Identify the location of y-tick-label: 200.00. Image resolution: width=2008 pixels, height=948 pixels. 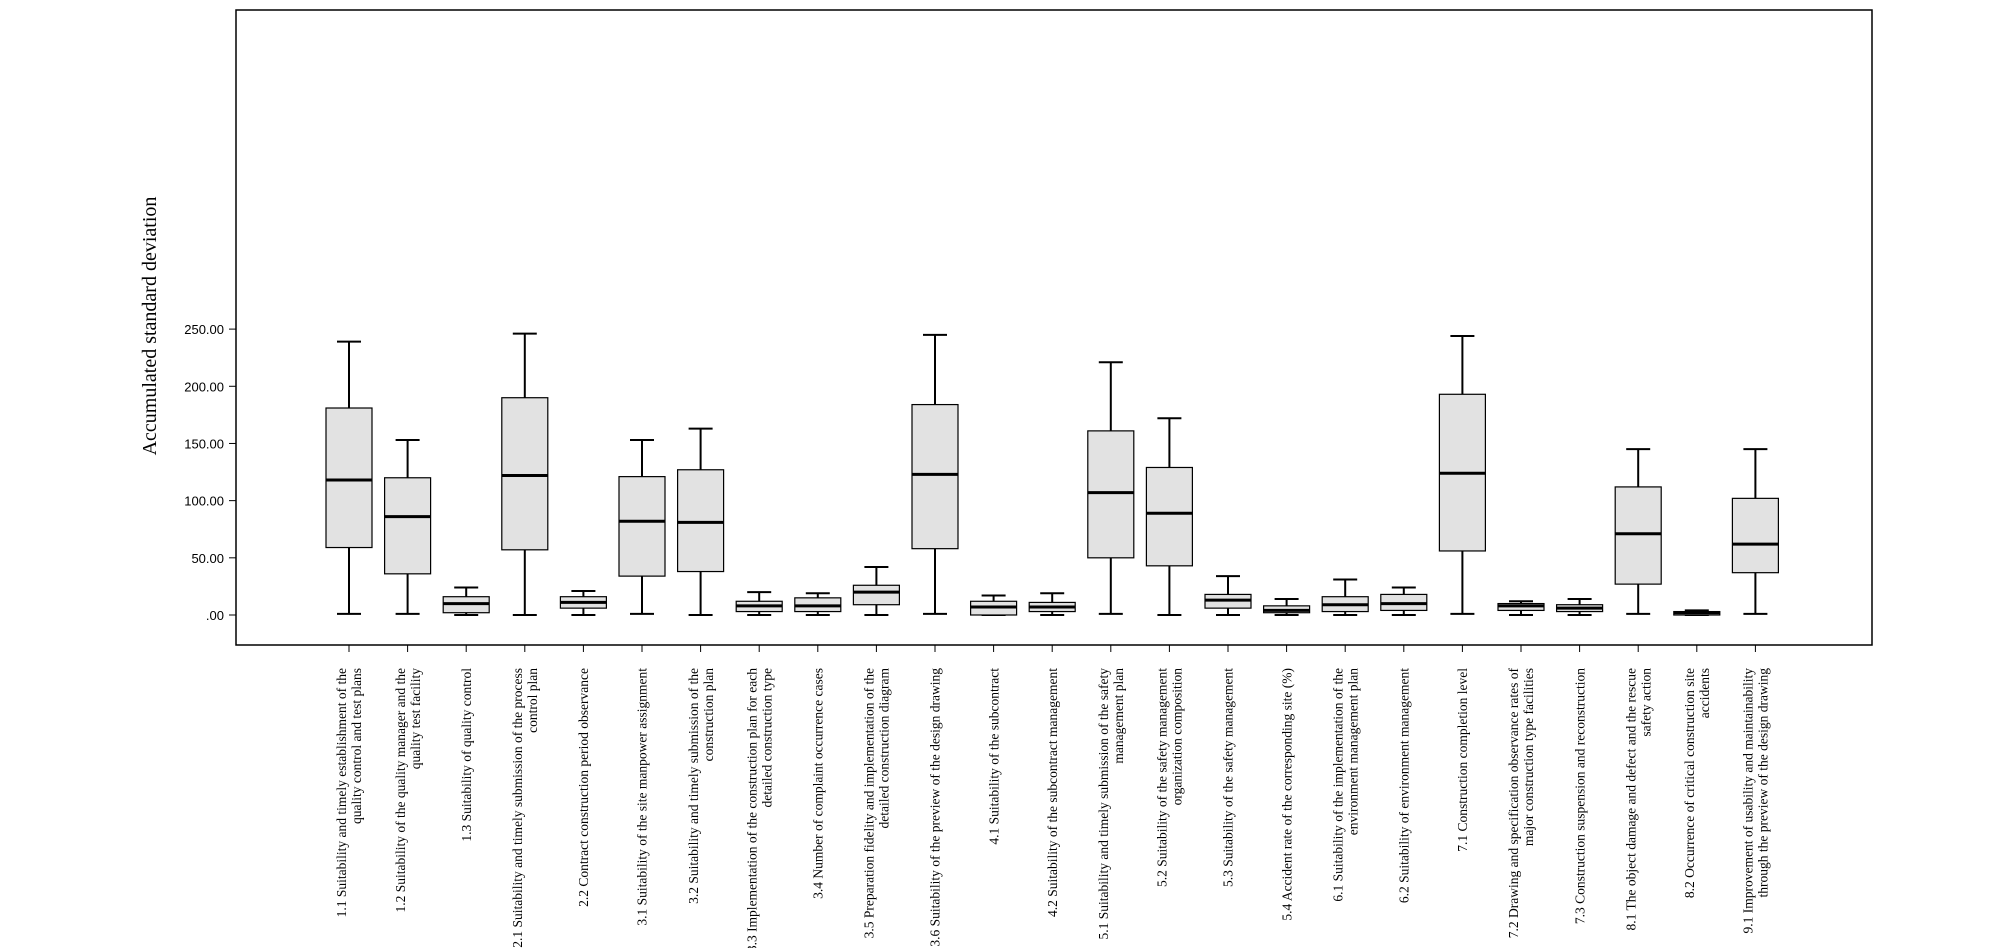
(204, 386).